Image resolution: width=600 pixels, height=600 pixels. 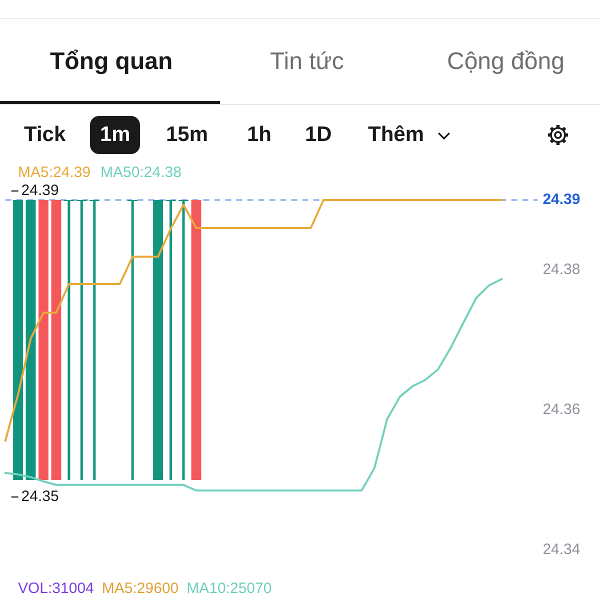 What do you see at coordinates (561, 549) in the screenshot?
I see `y-tick-label: 24.34` at bounding box center [561, 549].